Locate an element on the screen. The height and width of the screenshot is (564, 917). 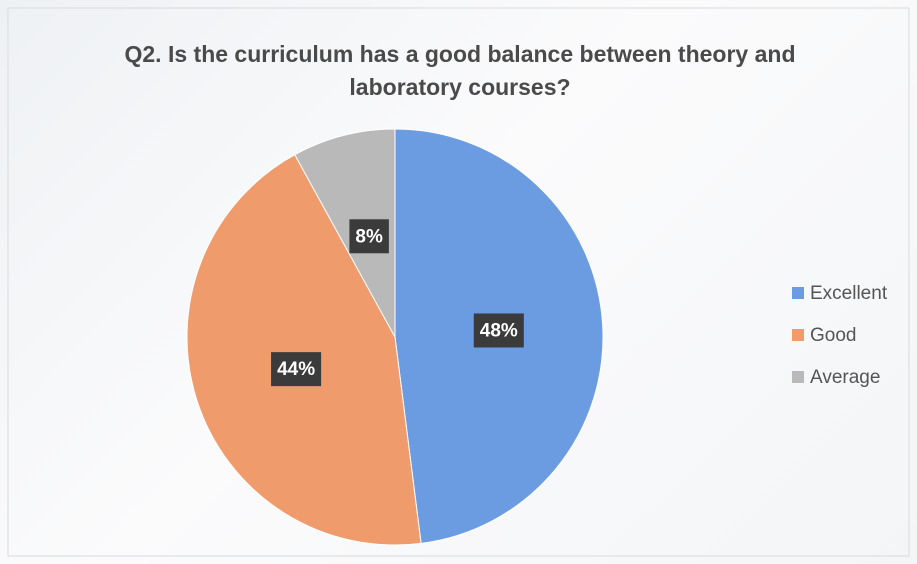
value-label: 48% is located at coordinates (499, 330).